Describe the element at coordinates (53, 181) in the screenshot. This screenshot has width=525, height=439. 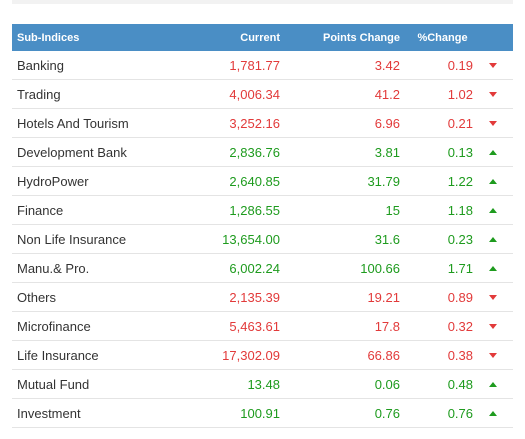
I see `sub-index-name: HydroPower` at that location.